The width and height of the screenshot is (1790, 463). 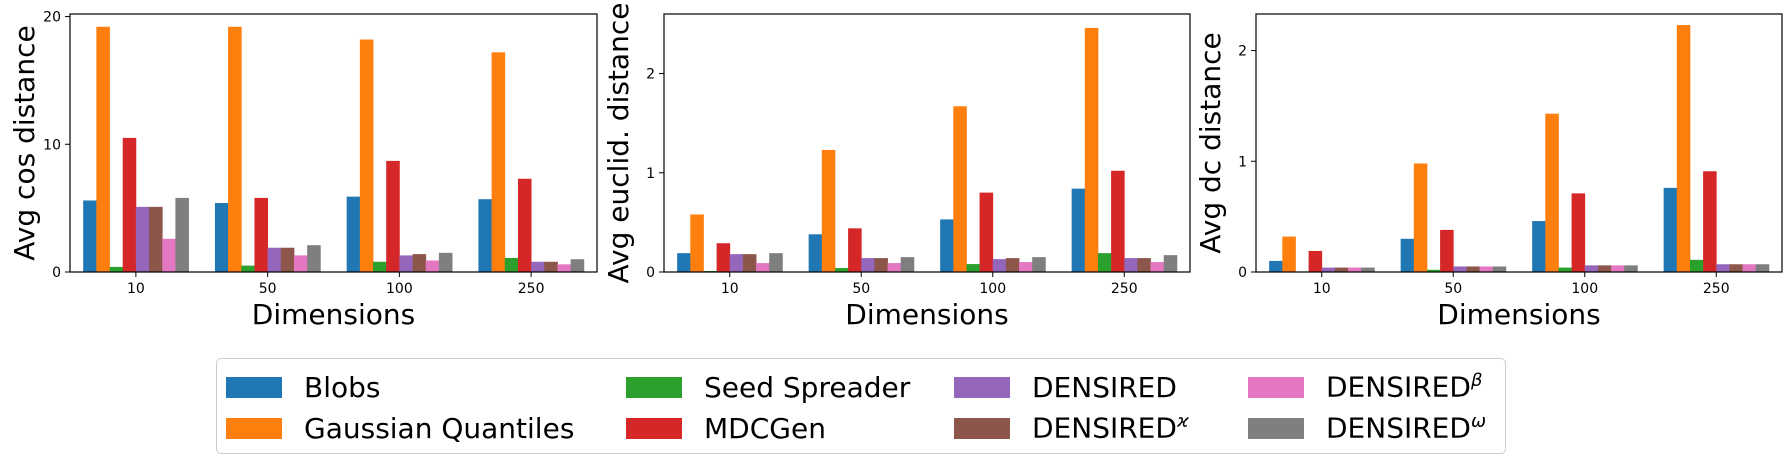 What do you see at coordinates (1210, 142) in the screenshot?
I see `y-axis-label: Avg dc distance` at bounding box center [1210, 142].